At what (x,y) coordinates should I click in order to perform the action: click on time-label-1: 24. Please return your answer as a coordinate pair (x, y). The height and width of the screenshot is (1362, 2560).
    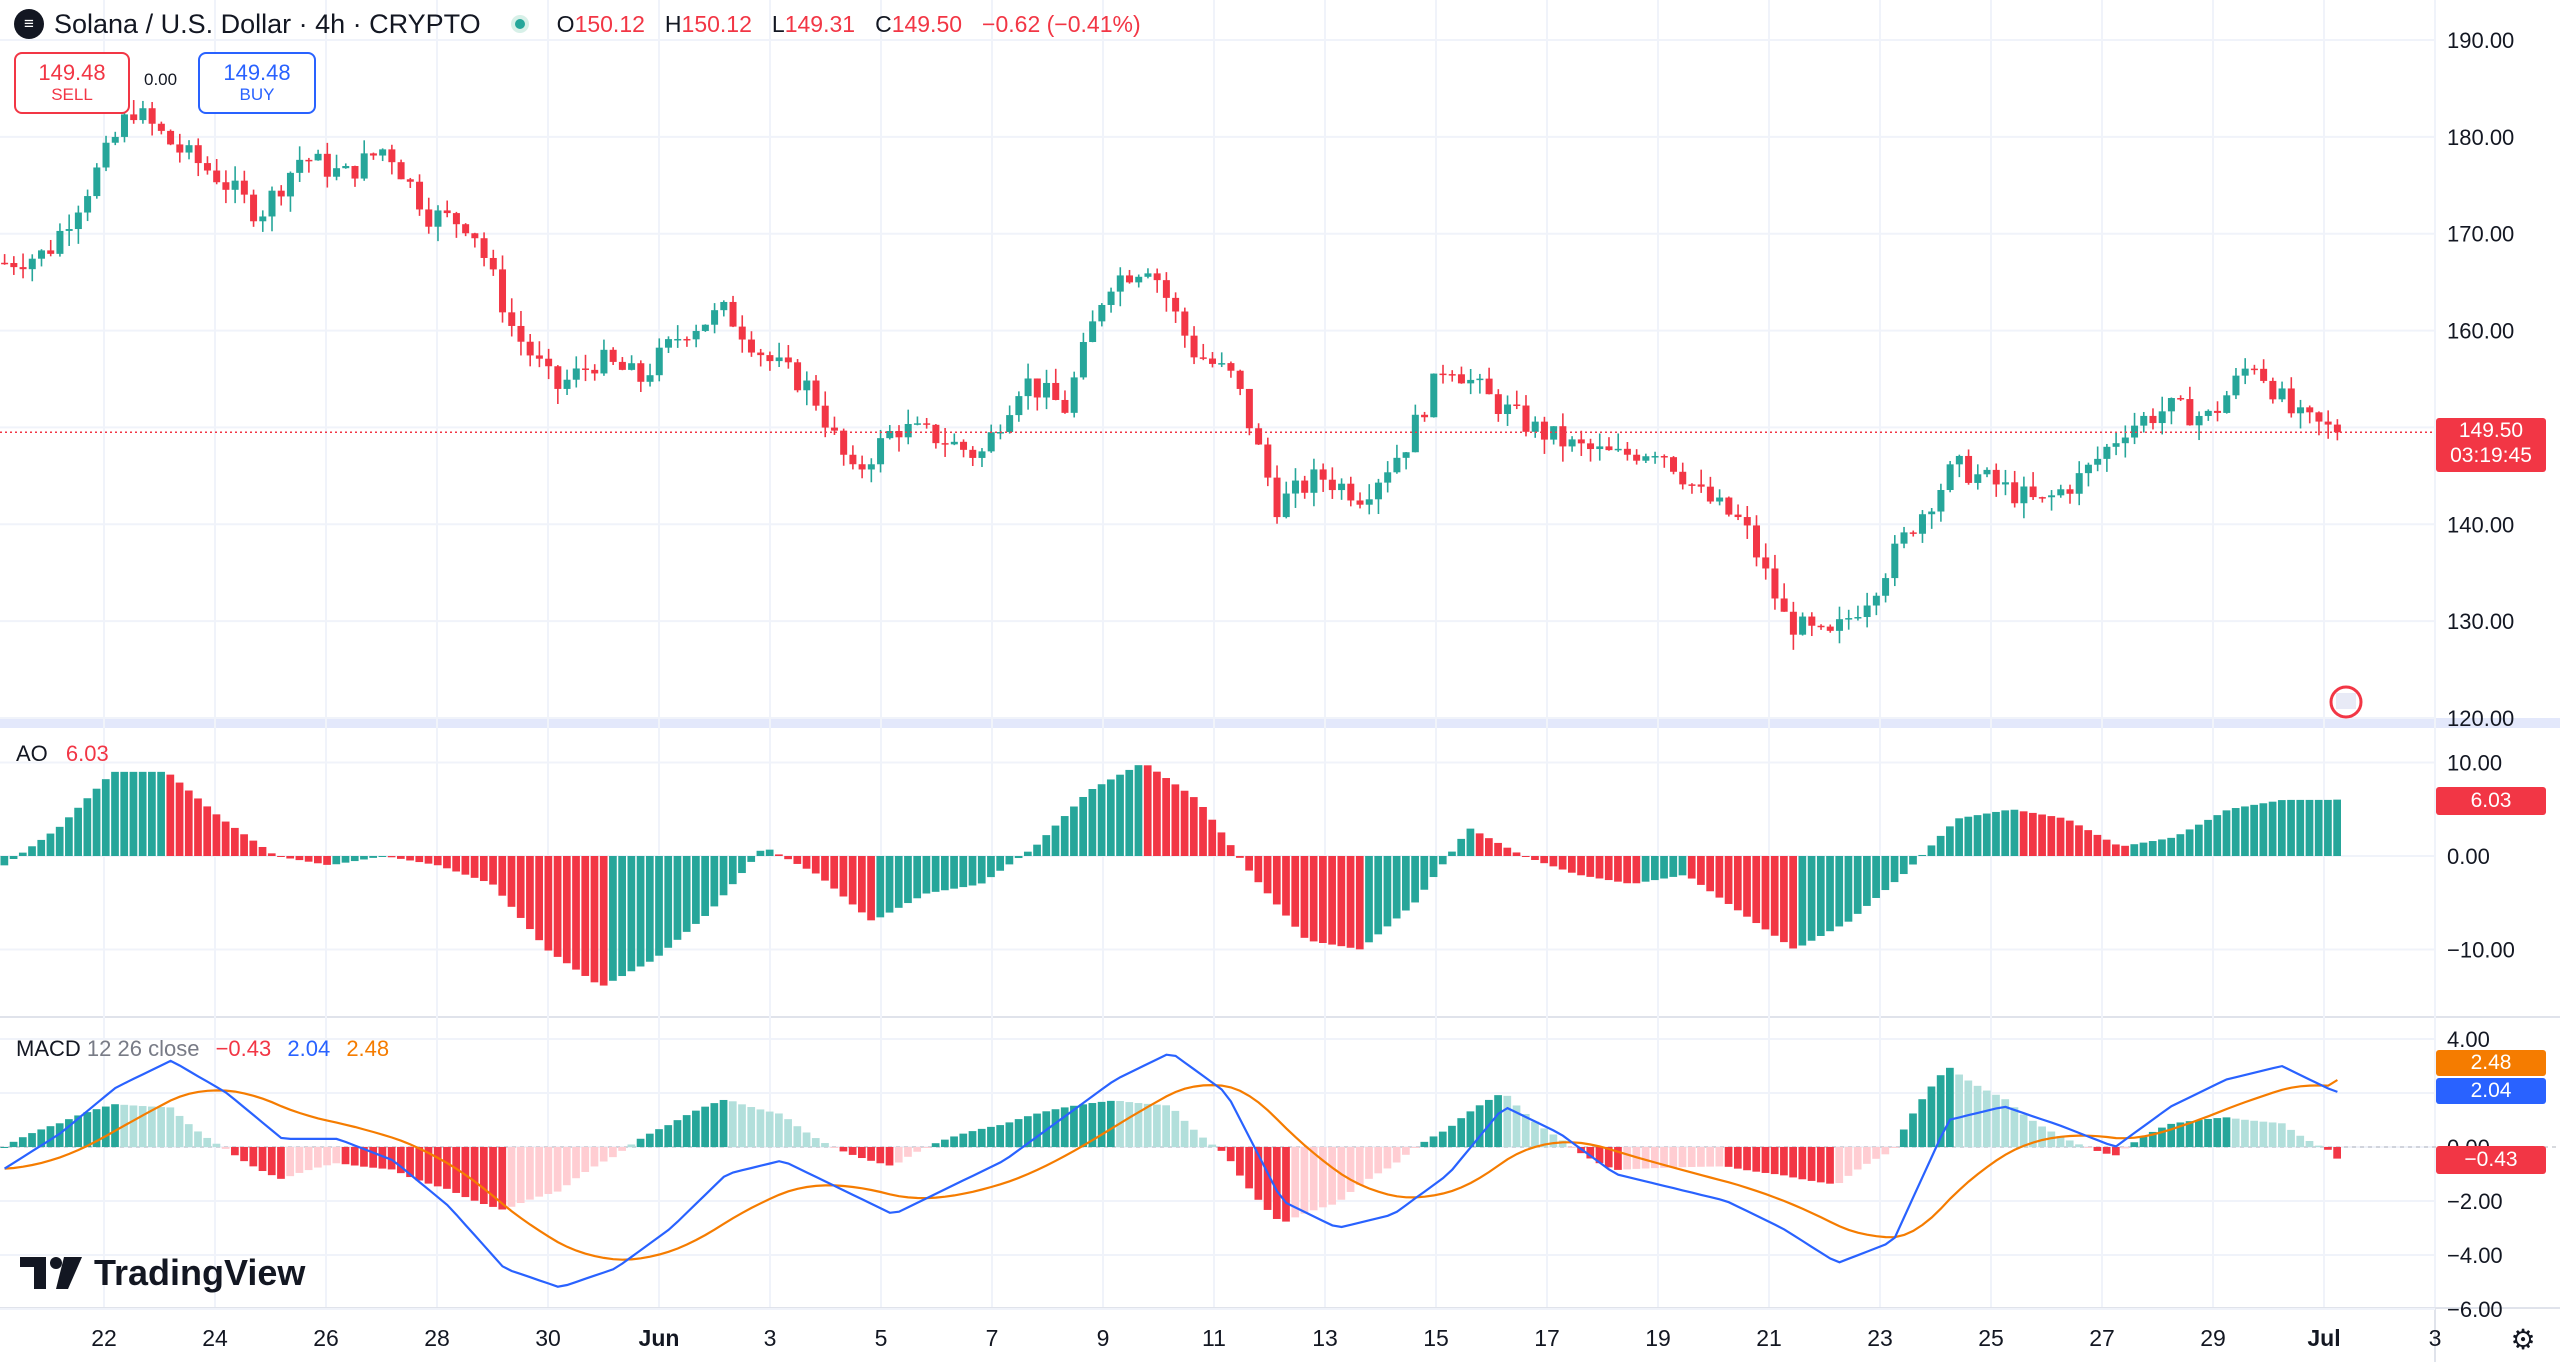
    Looking at the image, I should click on (215, 1338).